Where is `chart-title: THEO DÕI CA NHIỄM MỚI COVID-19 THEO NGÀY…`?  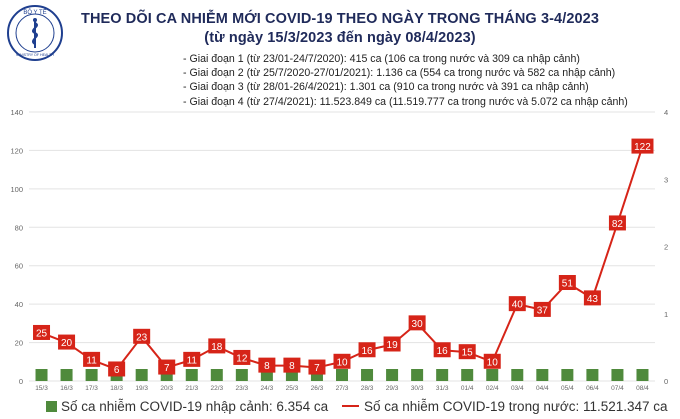
chart-title: THEO DÕI CA NHIỄM MỚI COVID-19 THEO NGÀY… is located at coordinates (340, 19).